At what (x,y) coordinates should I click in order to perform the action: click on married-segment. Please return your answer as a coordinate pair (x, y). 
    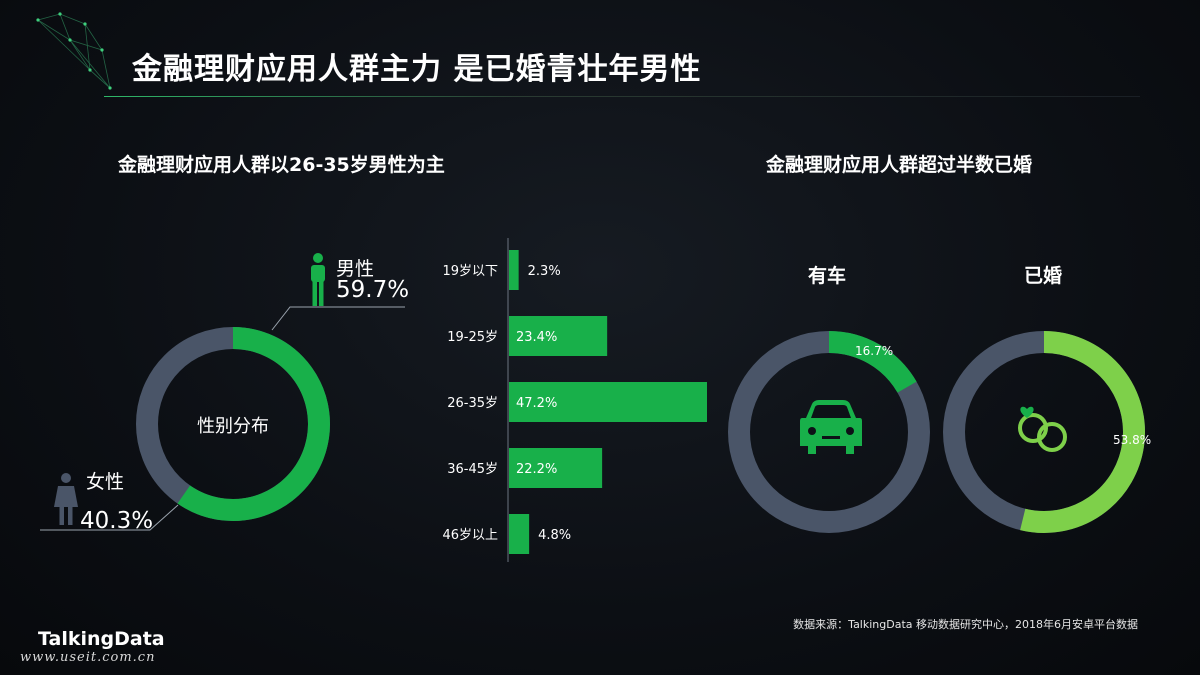
    Looking at the image, I should click on (1082, 432).